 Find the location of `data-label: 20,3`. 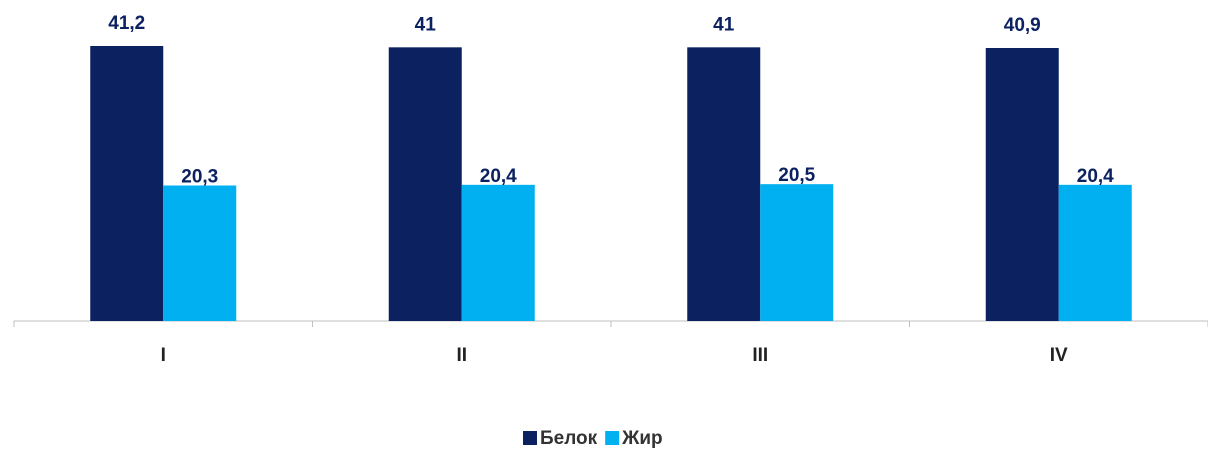

data-label: 20,3 is located at coordinates (199, 177).